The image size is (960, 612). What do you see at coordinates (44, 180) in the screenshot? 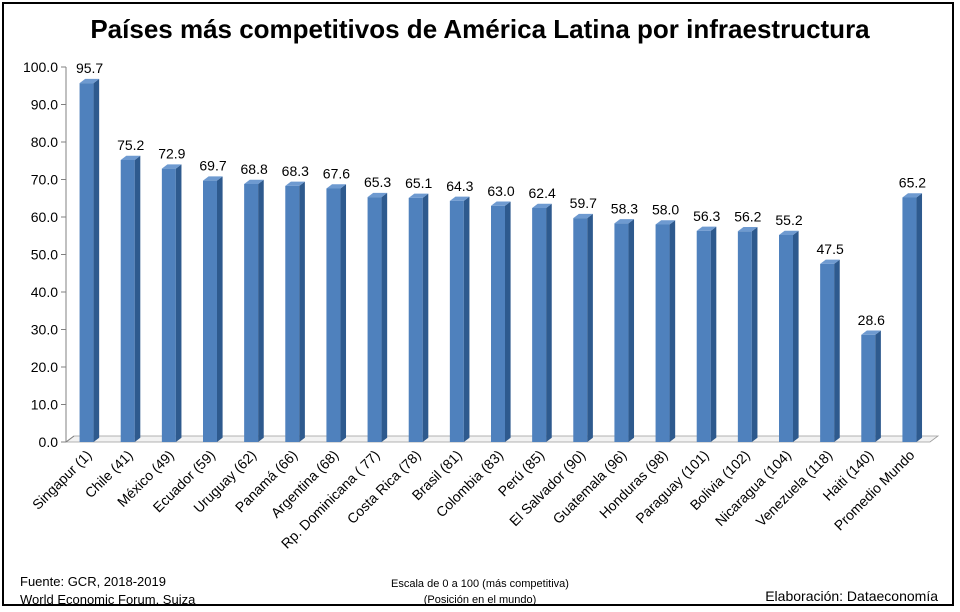
I see `y-tick-label: 70.0` at bounding box center [44, 180].